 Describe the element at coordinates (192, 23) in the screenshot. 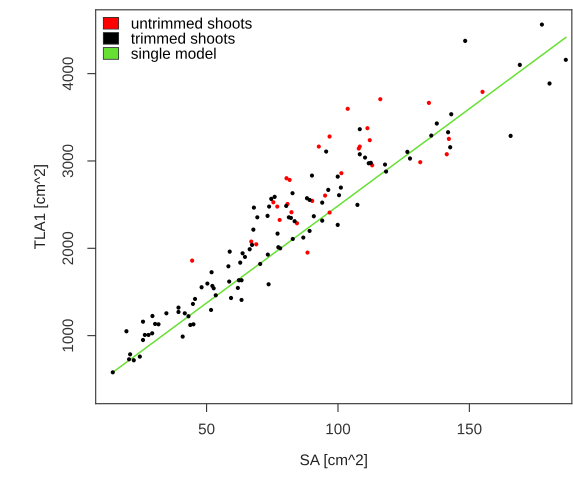

I see `legend-label: untrimmed shoots` at that location.